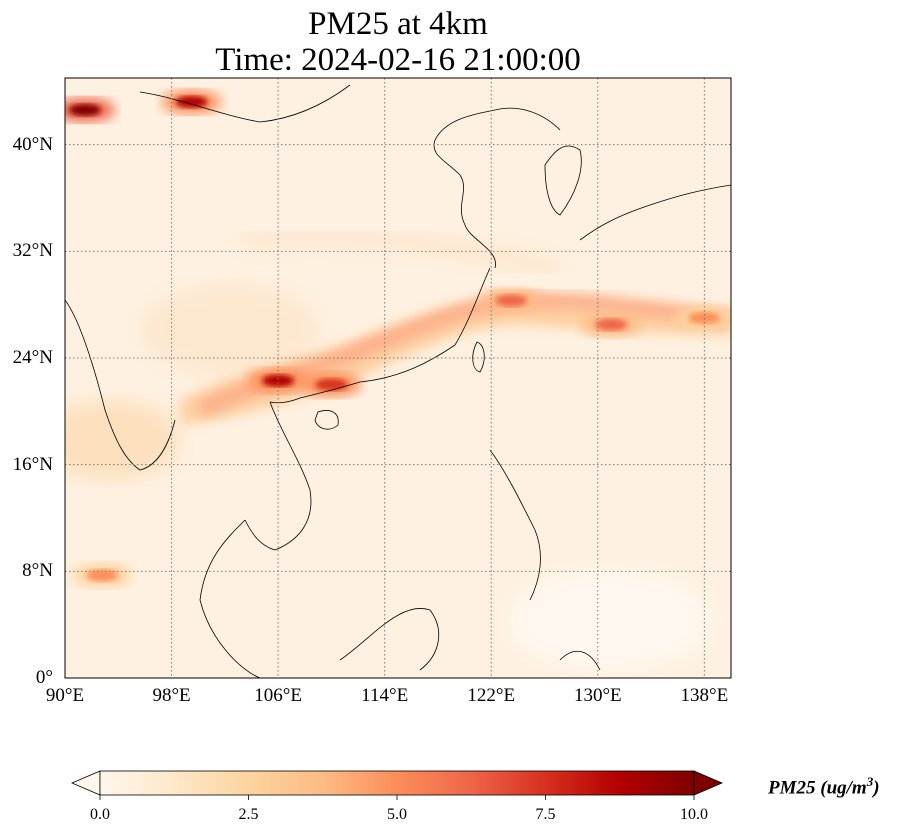 The image size is (905, 836). What do you see at coordinates (85, 783) in the screenshot?
I see `colorbar-extend-low` at bounding box center [85, 783].